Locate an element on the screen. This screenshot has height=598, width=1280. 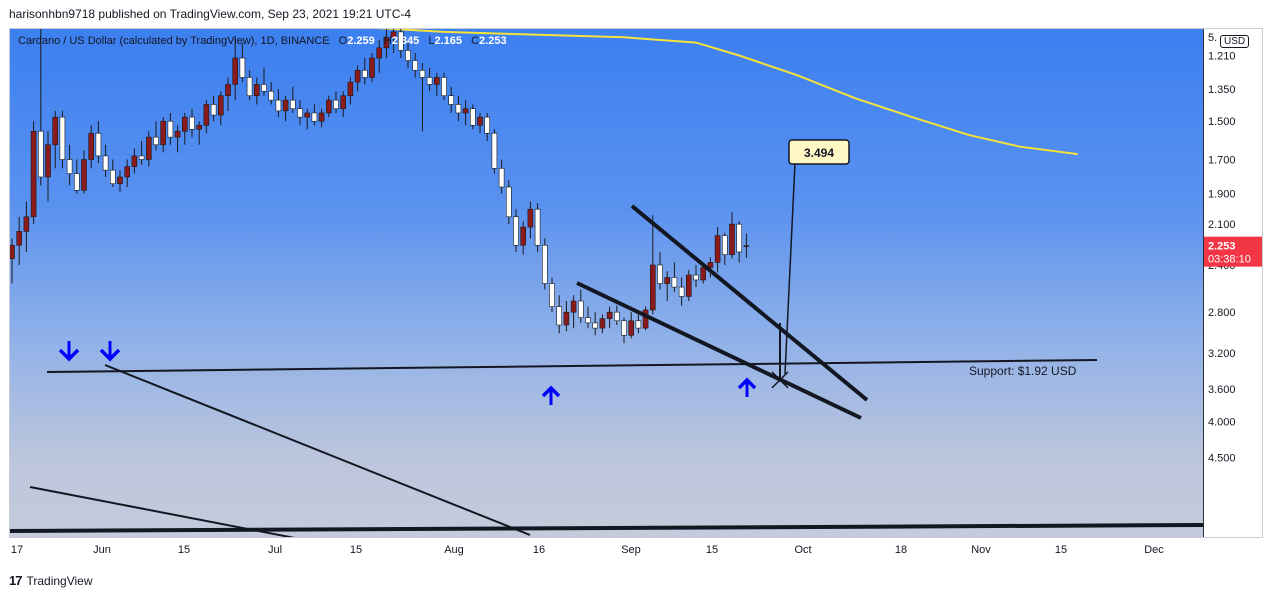
brand-name: TradingView is located at coordinates (59, 580).